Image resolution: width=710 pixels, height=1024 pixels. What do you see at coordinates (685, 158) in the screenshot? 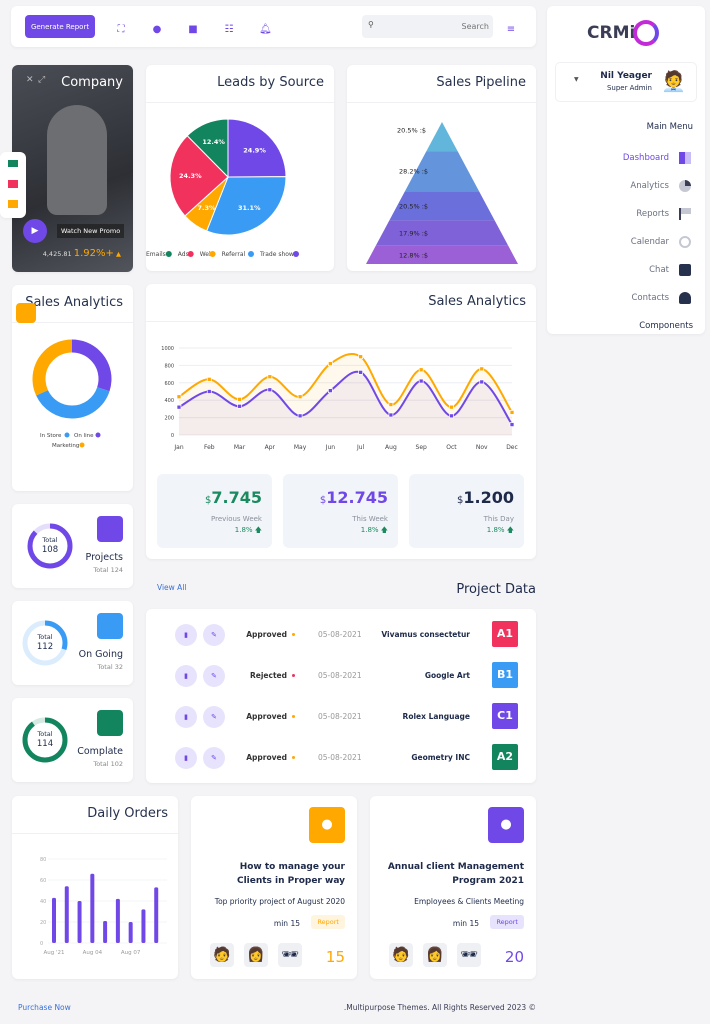
I see `dashboard-icon` at bounding box center [685, 158].